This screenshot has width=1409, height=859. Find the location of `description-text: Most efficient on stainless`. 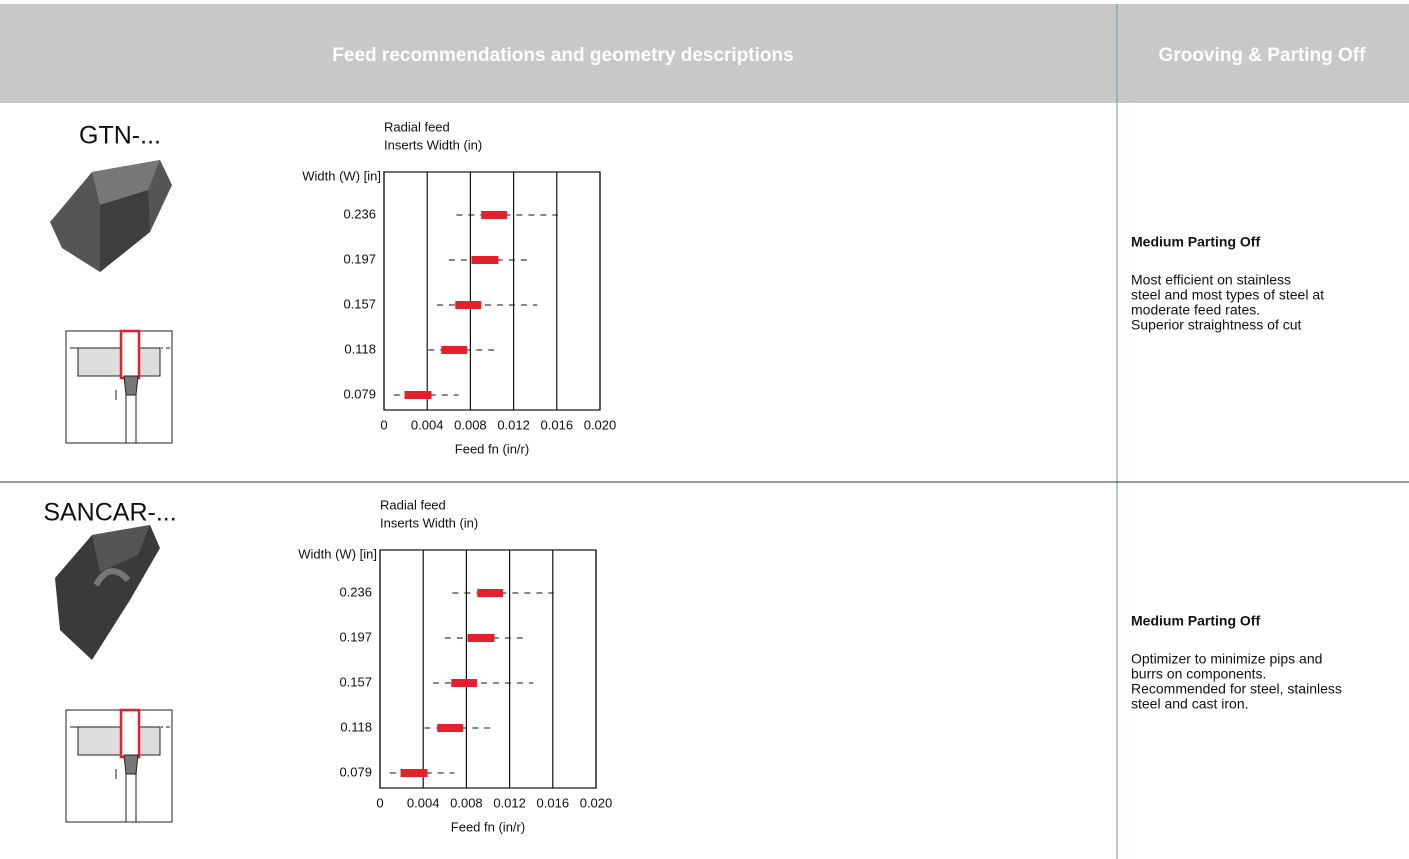

description-text: Most efficient on stainless is located at coordinates (1211, 280).